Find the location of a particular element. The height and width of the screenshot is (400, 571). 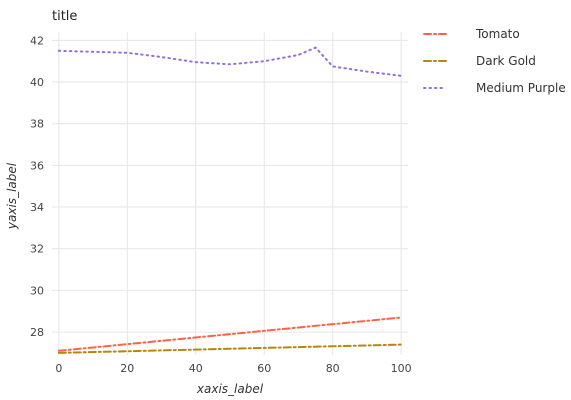

y-tick-label: 30 is located at coordinates (37, 290).